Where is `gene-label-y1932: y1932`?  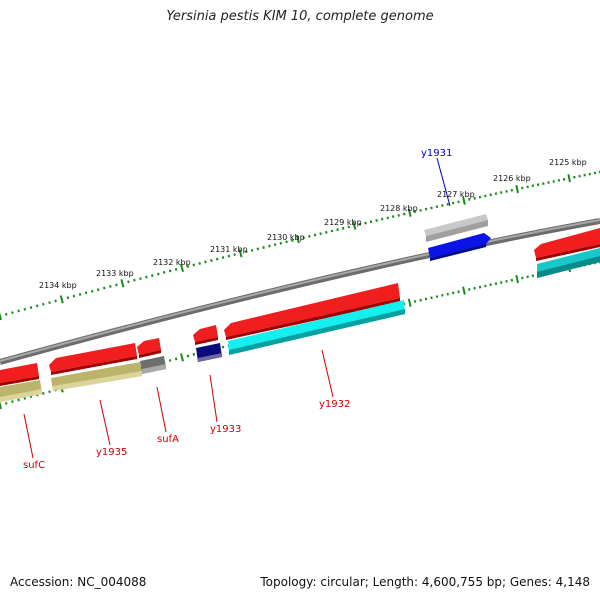 gene-label-y1932: y1932 is located at coordinates (334, 404).